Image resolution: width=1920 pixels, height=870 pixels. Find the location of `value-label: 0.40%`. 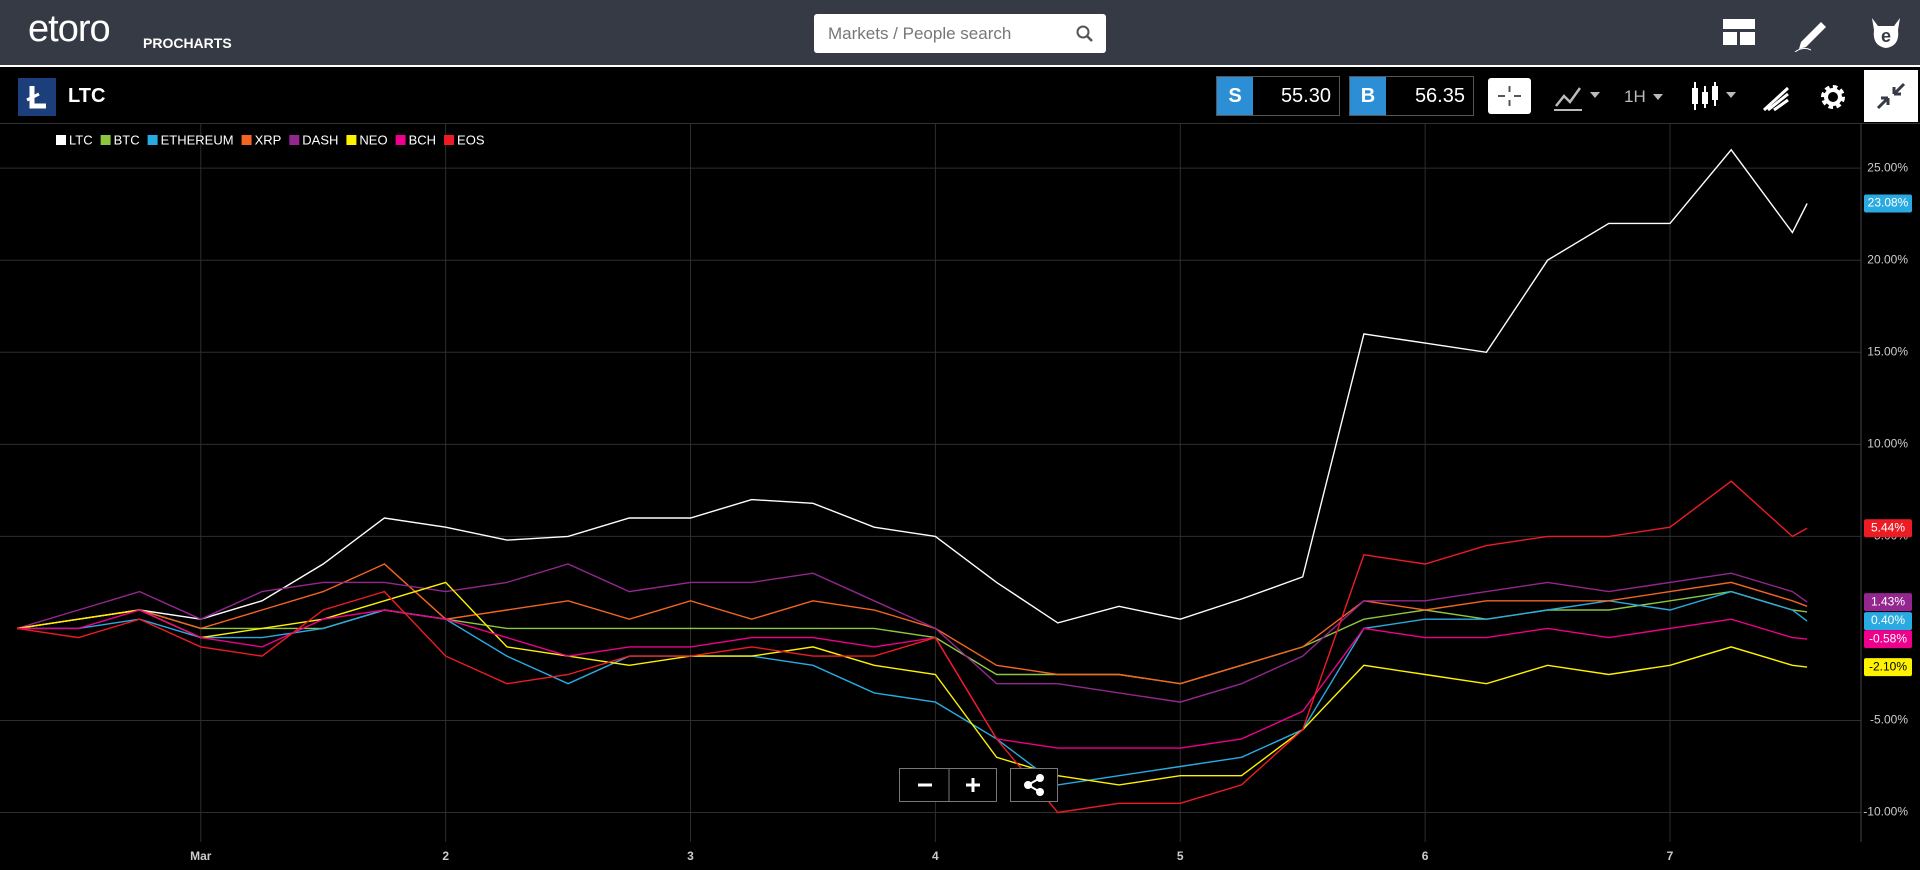

value-label: 0.40% is located at coordinates (1888, 620).